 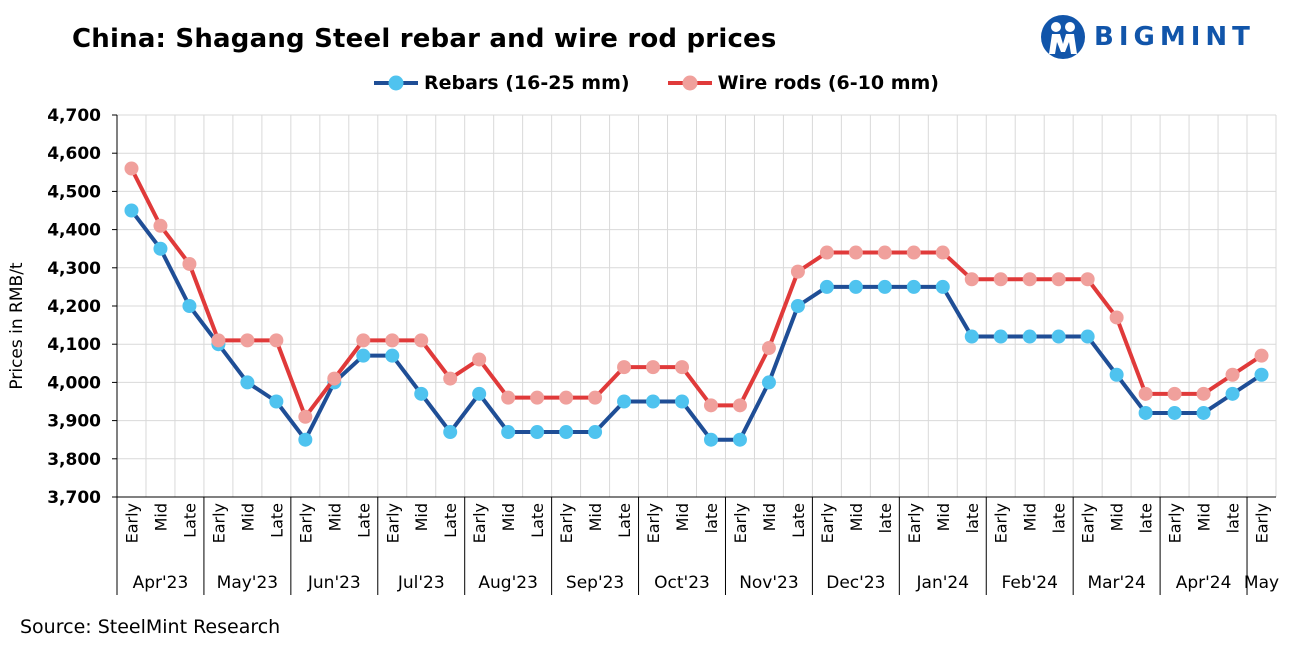 I want to click on month-label: May'23, so click(x=247, y=583).